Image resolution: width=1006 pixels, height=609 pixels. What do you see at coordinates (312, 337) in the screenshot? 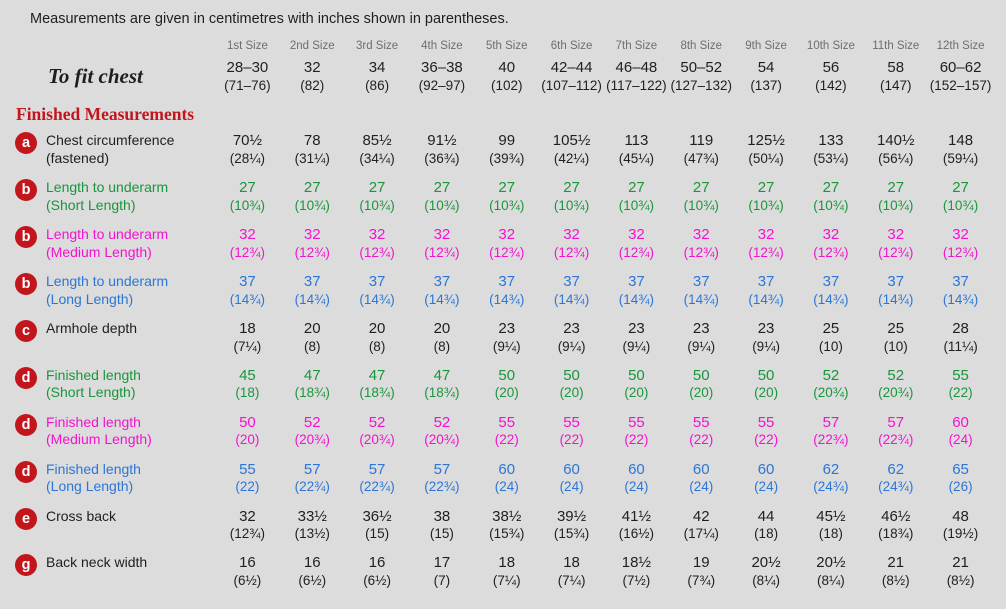
I see `value-cell: 20 (8)` at bounding box center [312, 337].